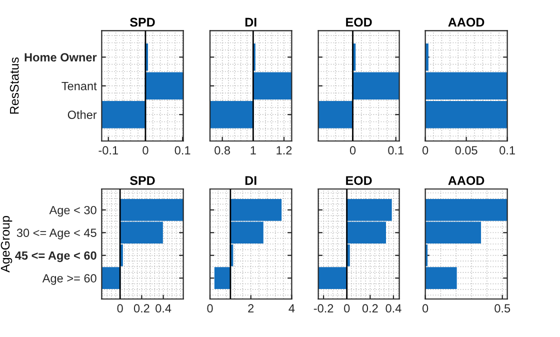 The image size is (560, 337). What do you see at coordinates (6, 244) in the screenshot?
I see `y-axis-title: AgeGroup` at bounding box center [6, 244].